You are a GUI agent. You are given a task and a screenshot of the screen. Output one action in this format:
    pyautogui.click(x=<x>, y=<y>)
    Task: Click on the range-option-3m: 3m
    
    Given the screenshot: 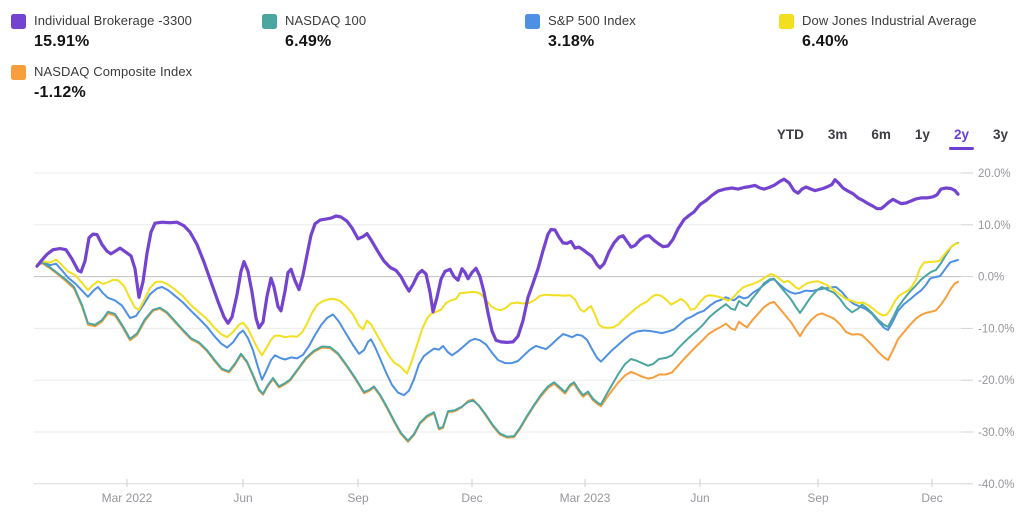 What is the action you would take?
    pyautogui.click(x=837, y=134)
    